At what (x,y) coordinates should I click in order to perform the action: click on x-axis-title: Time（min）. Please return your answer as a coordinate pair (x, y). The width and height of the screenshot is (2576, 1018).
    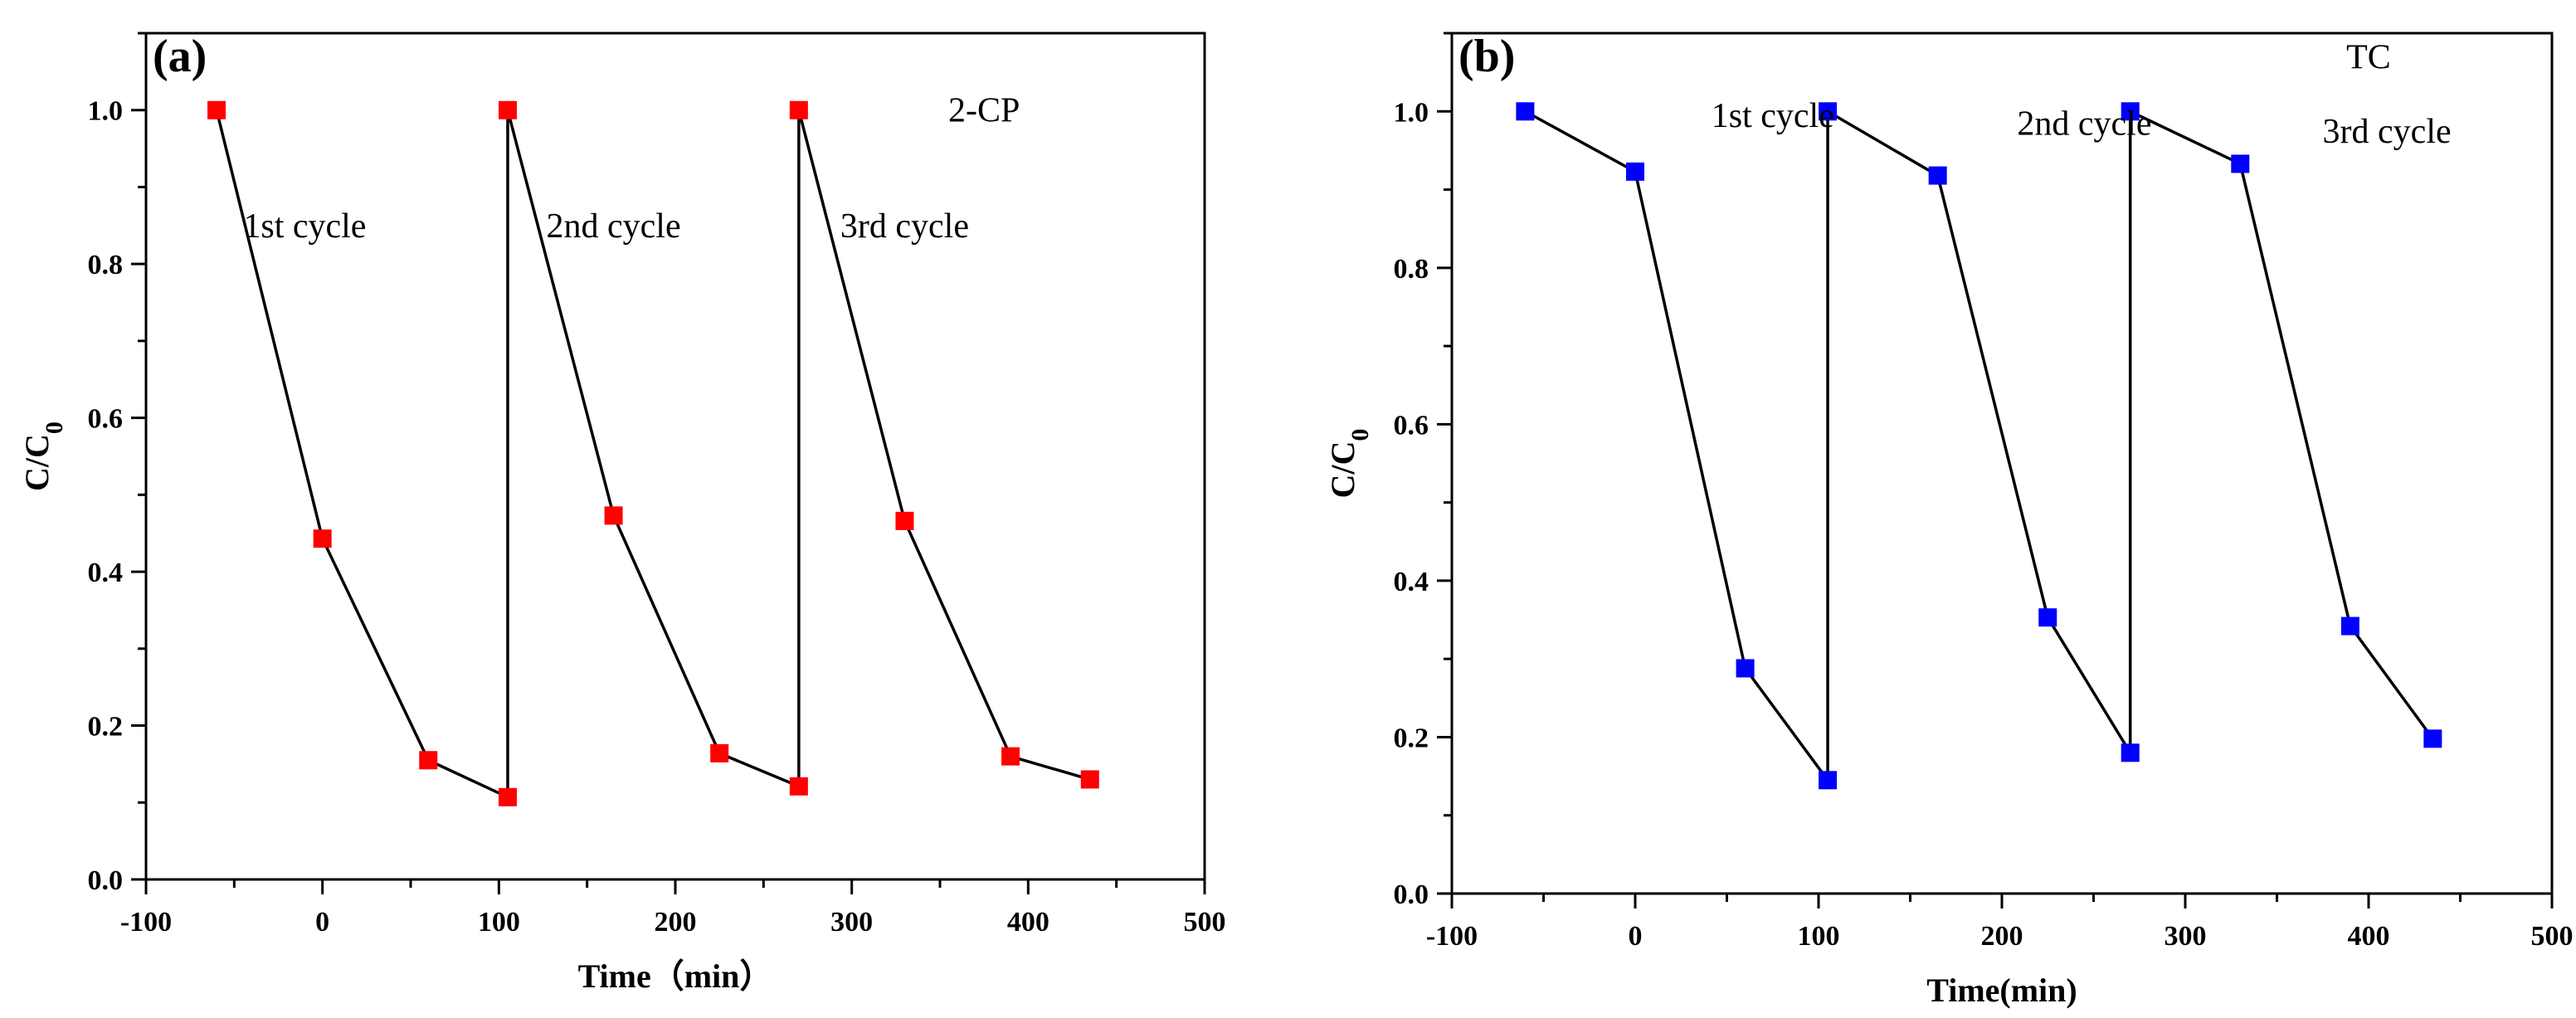
    Looking at the image, I should click on (675, 976).